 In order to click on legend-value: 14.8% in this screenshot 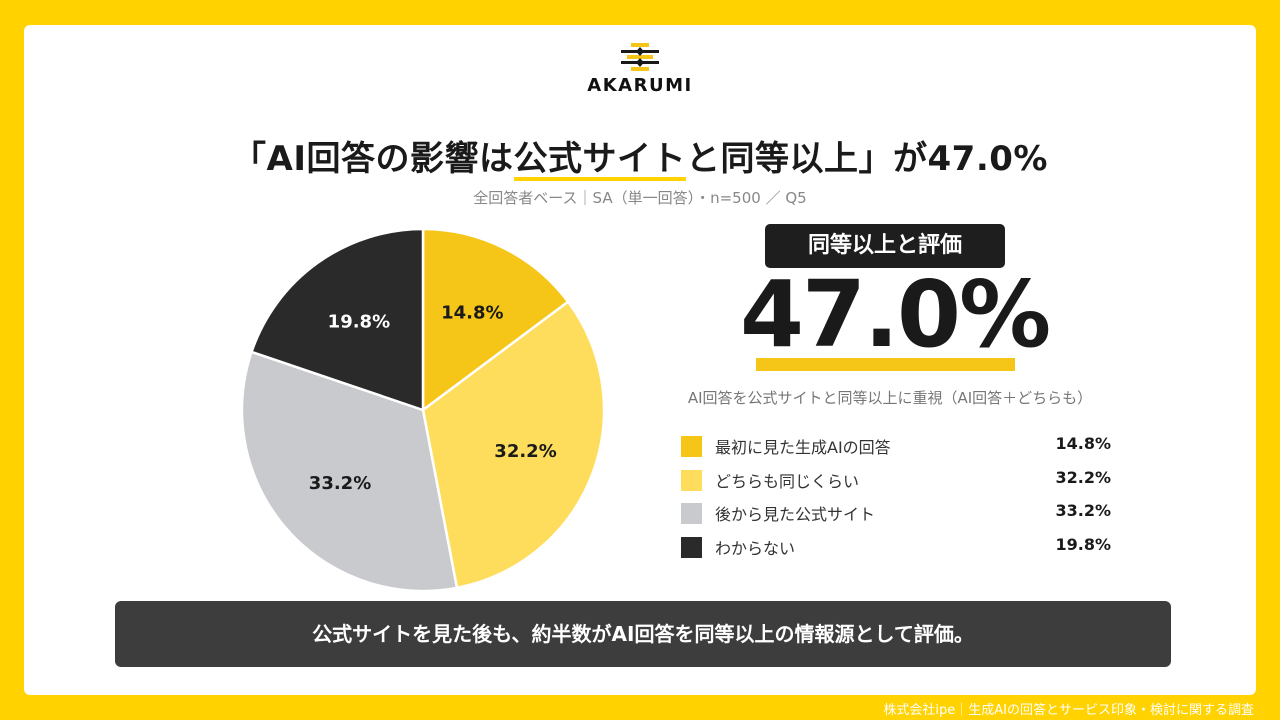, I will do `click(1083, 443)`.